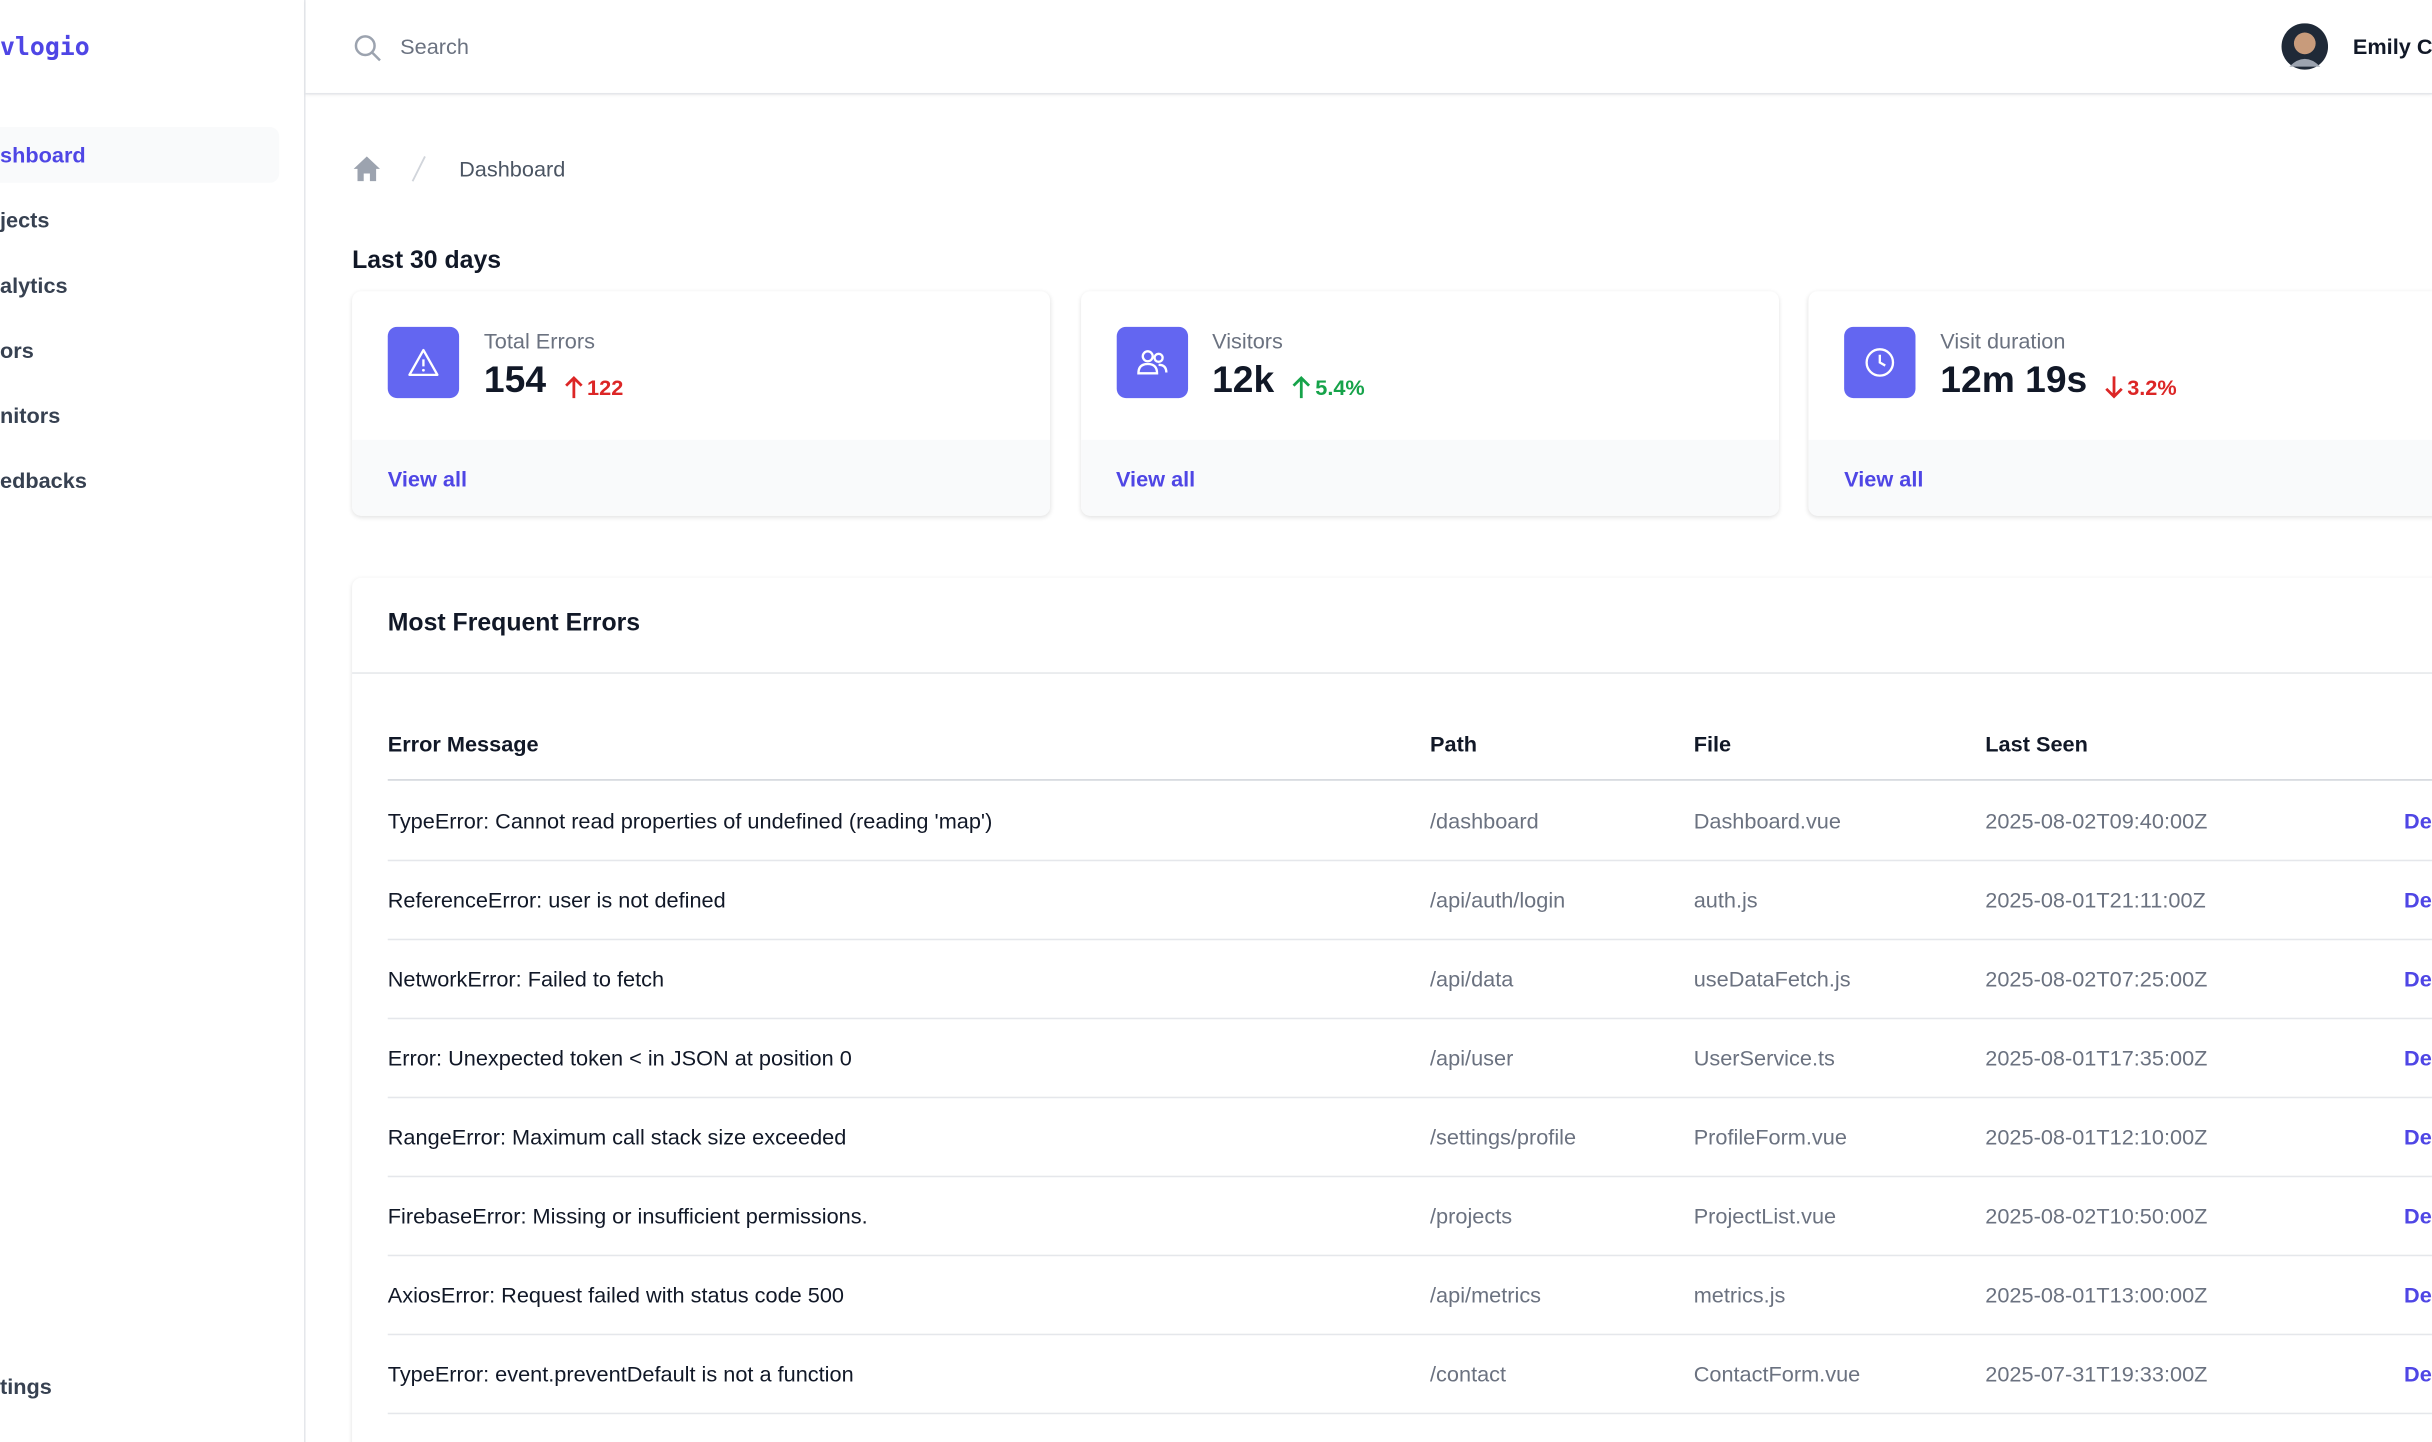 This screenshot has height=1442, width=2432. Describe the element at coordinates (1764, 1058) in the screenshot. I see `table-cell: UserService.ts` at that location.